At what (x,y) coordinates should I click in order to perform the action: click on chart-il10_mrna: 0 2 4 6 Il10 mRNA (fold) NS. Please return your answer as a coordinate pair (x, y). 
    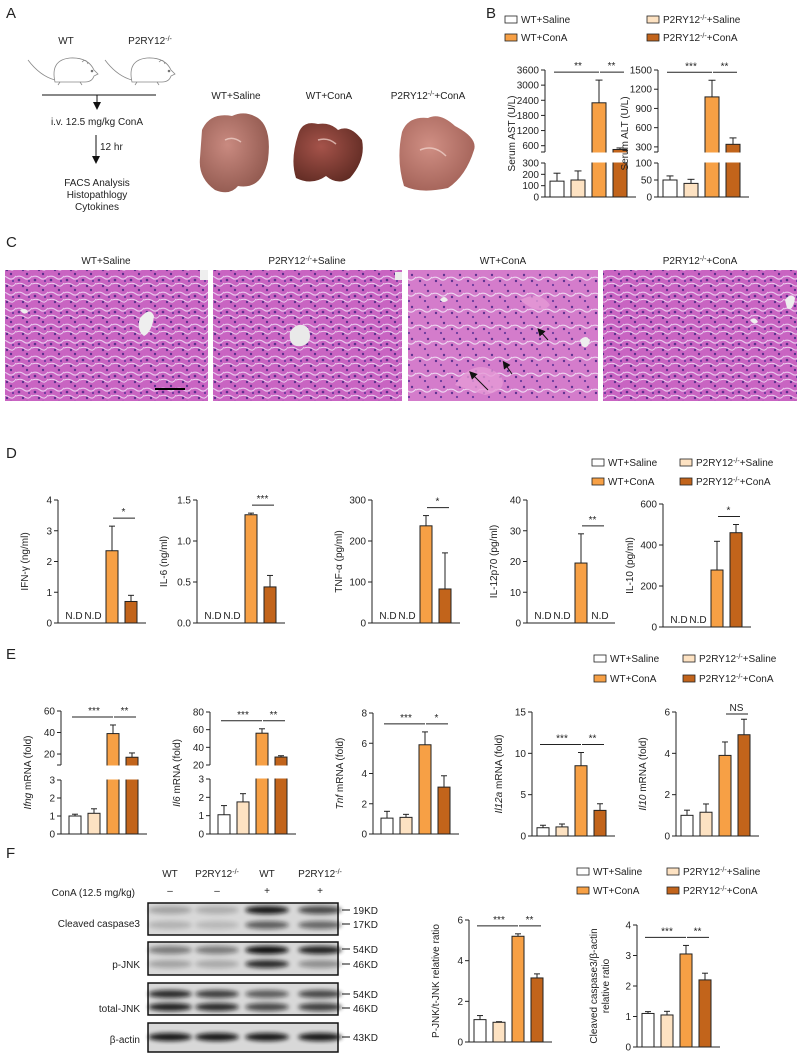
    Looking at the image, I should click on (698, 773).